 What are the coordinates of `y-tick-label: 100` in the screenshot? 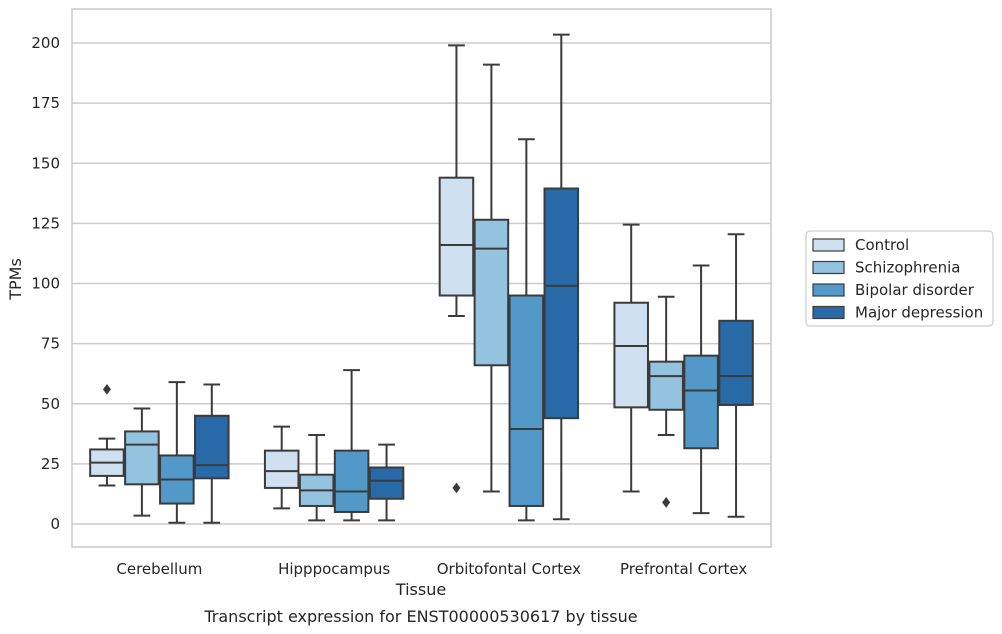 It's located at (45, 284).